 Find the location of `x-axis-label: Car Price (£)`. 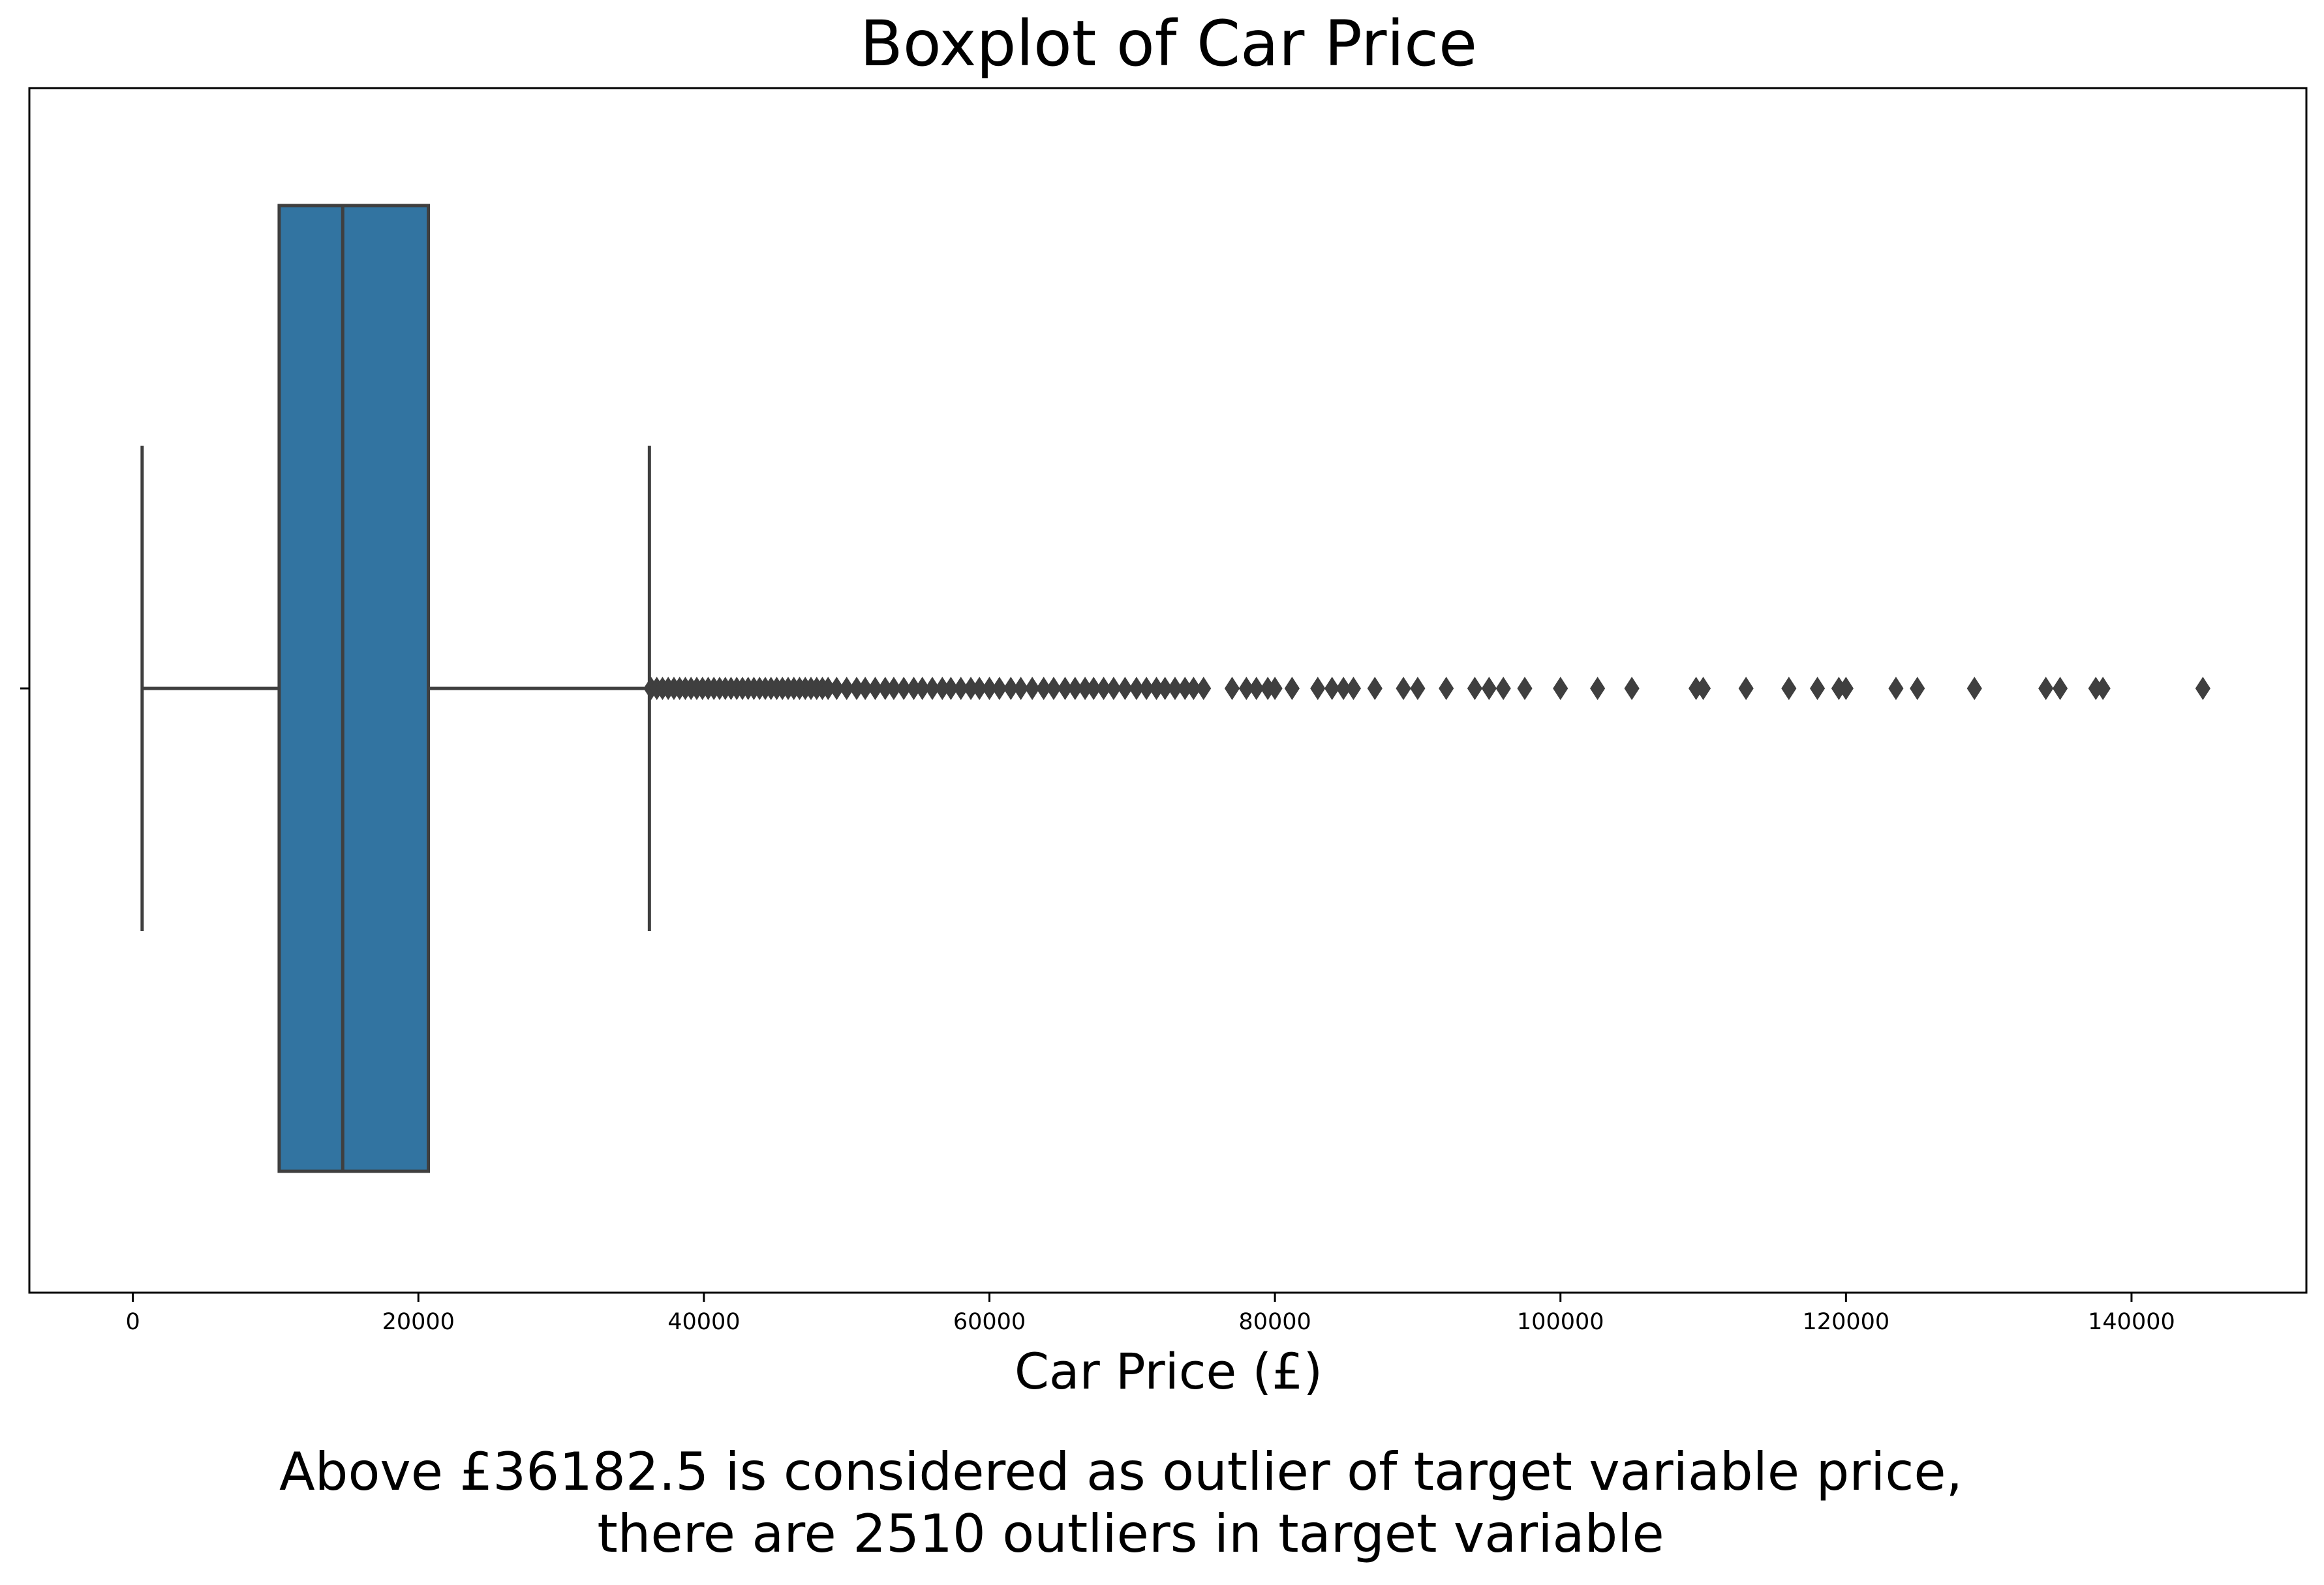

x-axis-label: Car Price (£) is located at coordinates (1169, 1371).